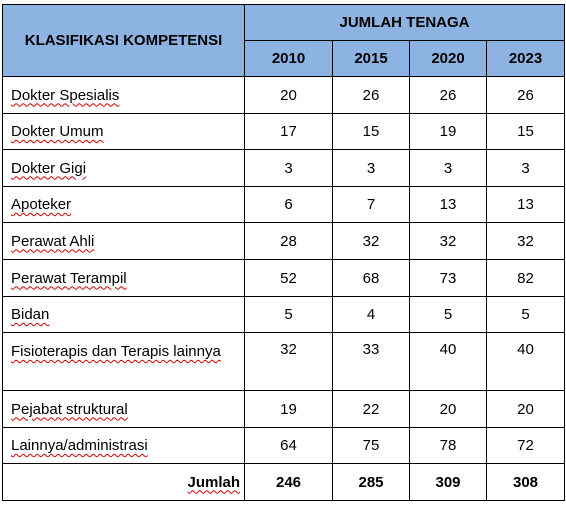  I want to click on cell-value: 68, so click(371, 278).